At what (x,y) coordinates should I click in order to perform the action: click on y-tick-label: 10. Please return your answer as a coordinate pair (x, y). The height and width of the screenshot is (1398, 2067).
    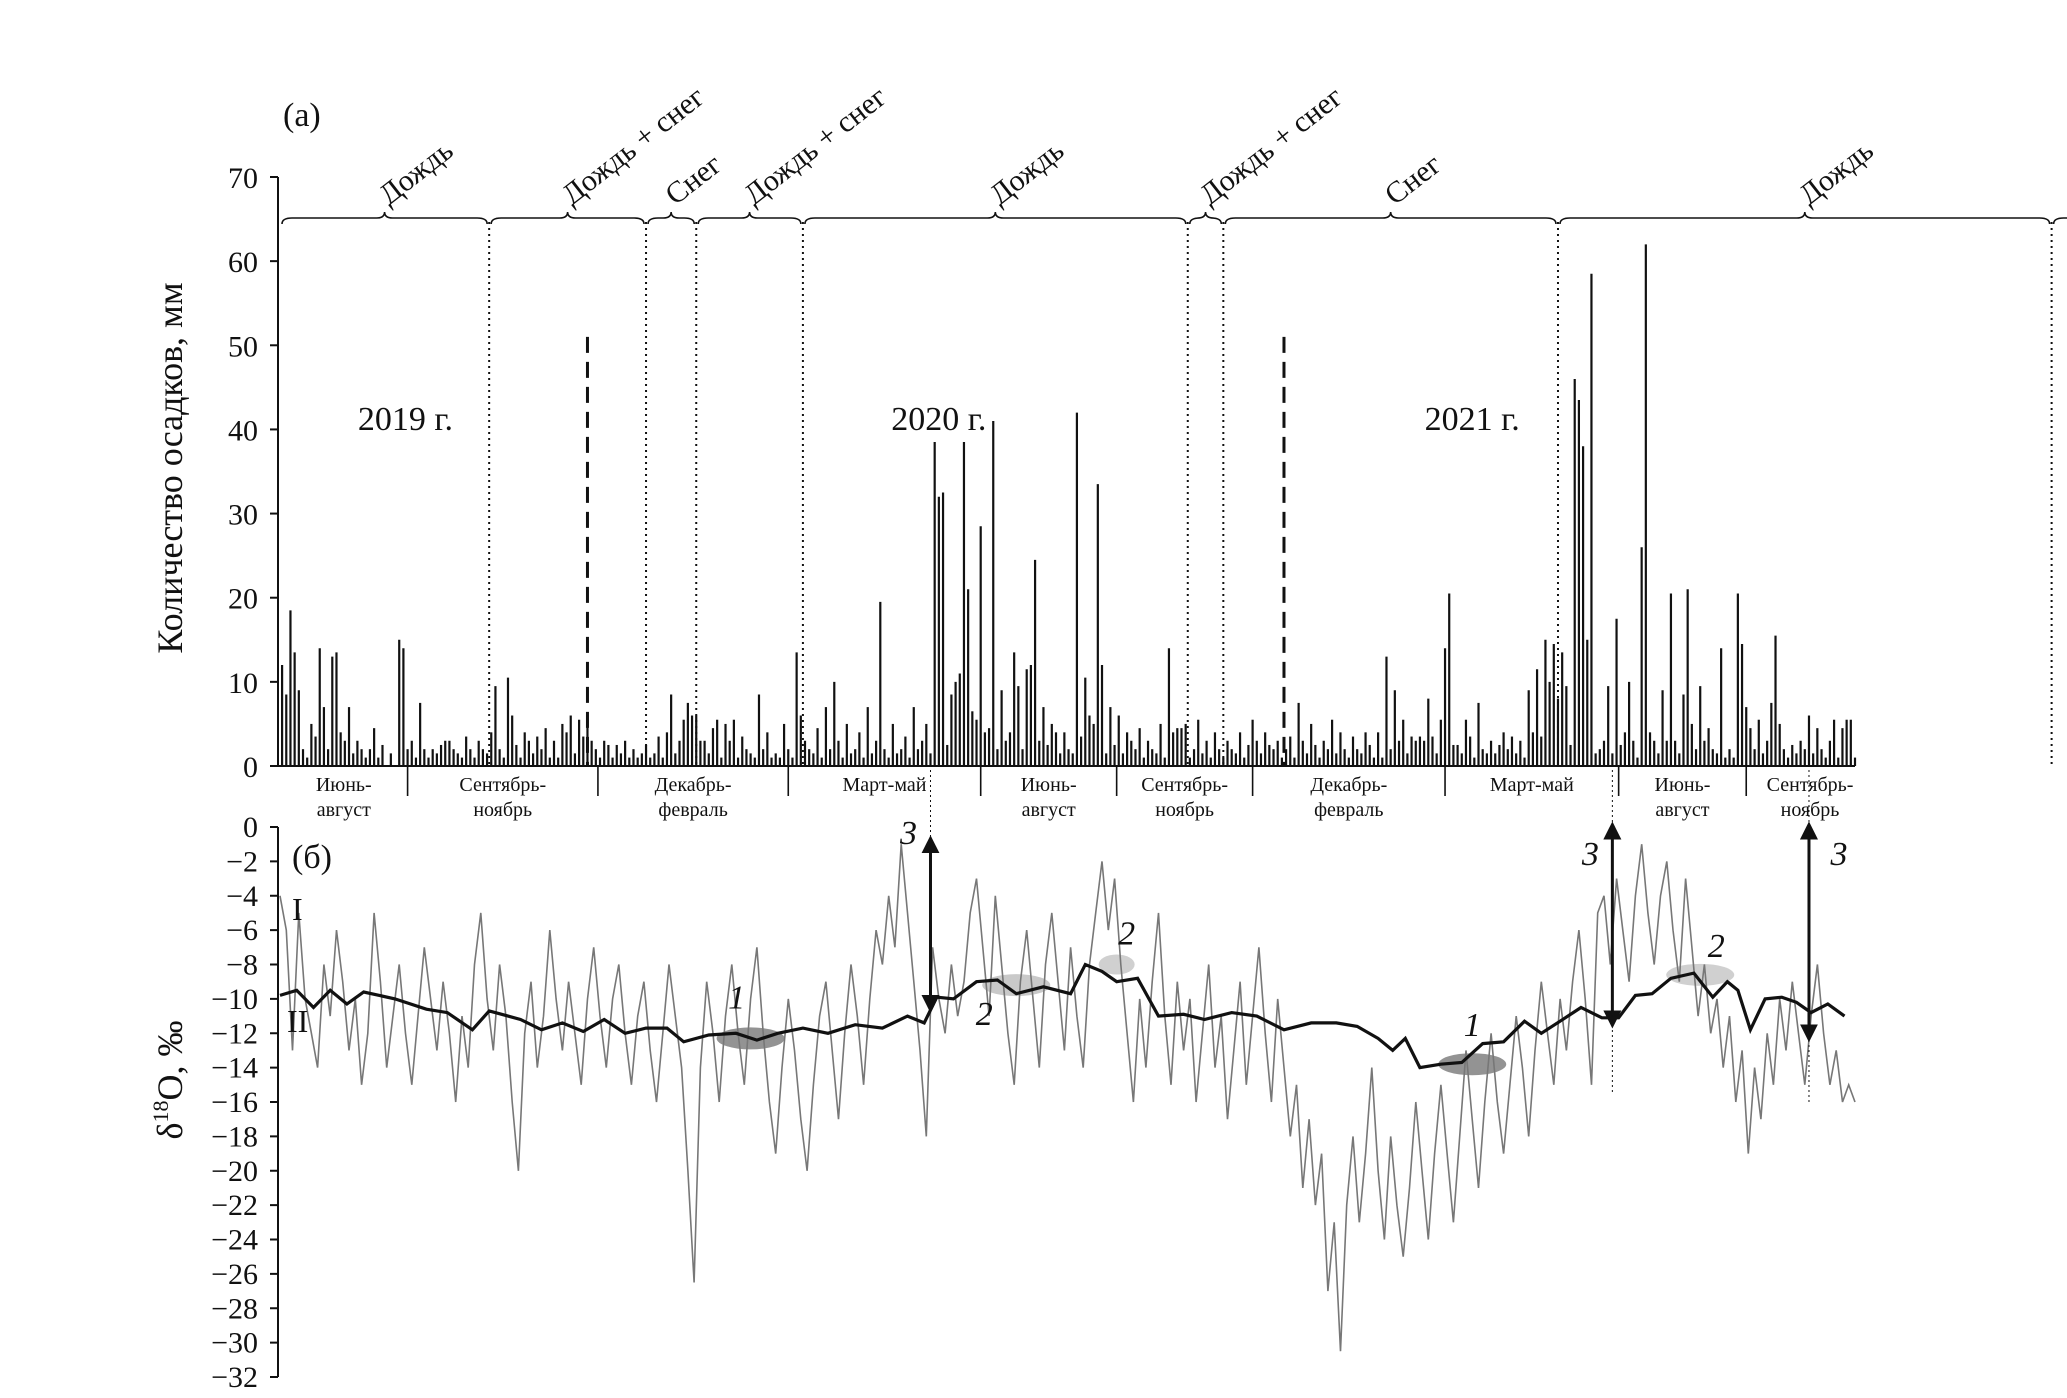
    Looking at the image, I should click on (243, 683).